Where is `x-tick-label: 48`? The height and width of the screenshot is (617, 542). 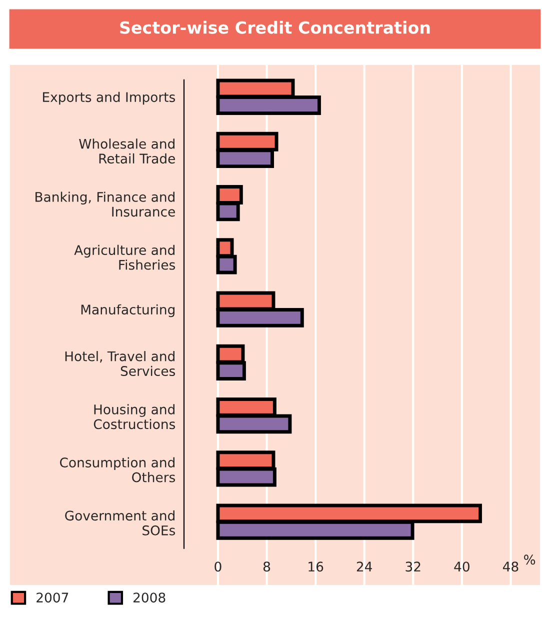 x-tick-label: 48 is located at coordinates (510, 567).